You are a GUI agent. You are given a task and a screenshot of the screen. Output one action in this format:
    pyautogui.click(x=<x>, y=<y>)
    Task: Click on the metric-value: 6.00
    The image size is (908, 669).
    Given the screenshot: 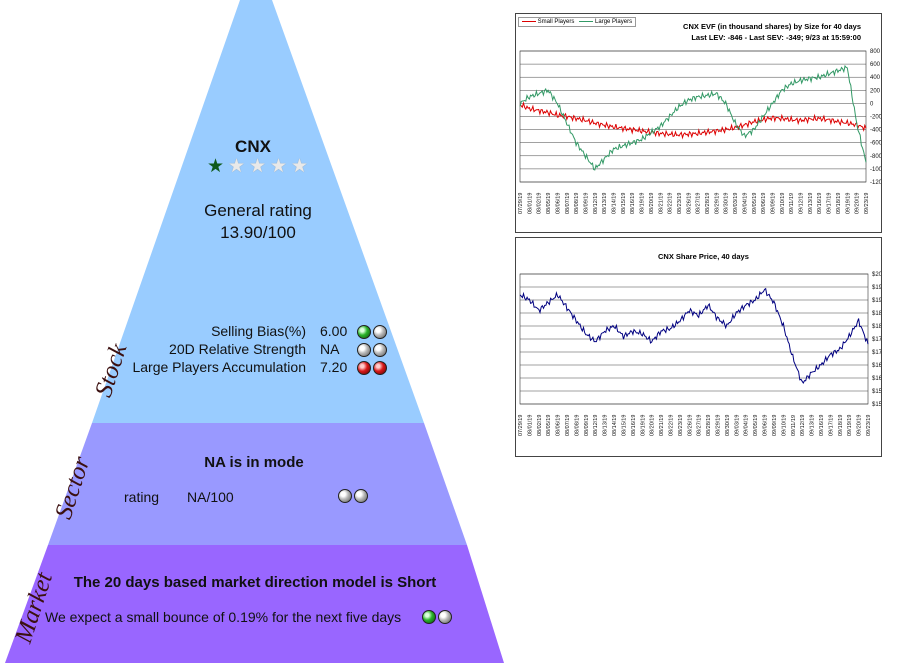 What is the action you would take?
    pyautogui.click(x=334, y=331)
    